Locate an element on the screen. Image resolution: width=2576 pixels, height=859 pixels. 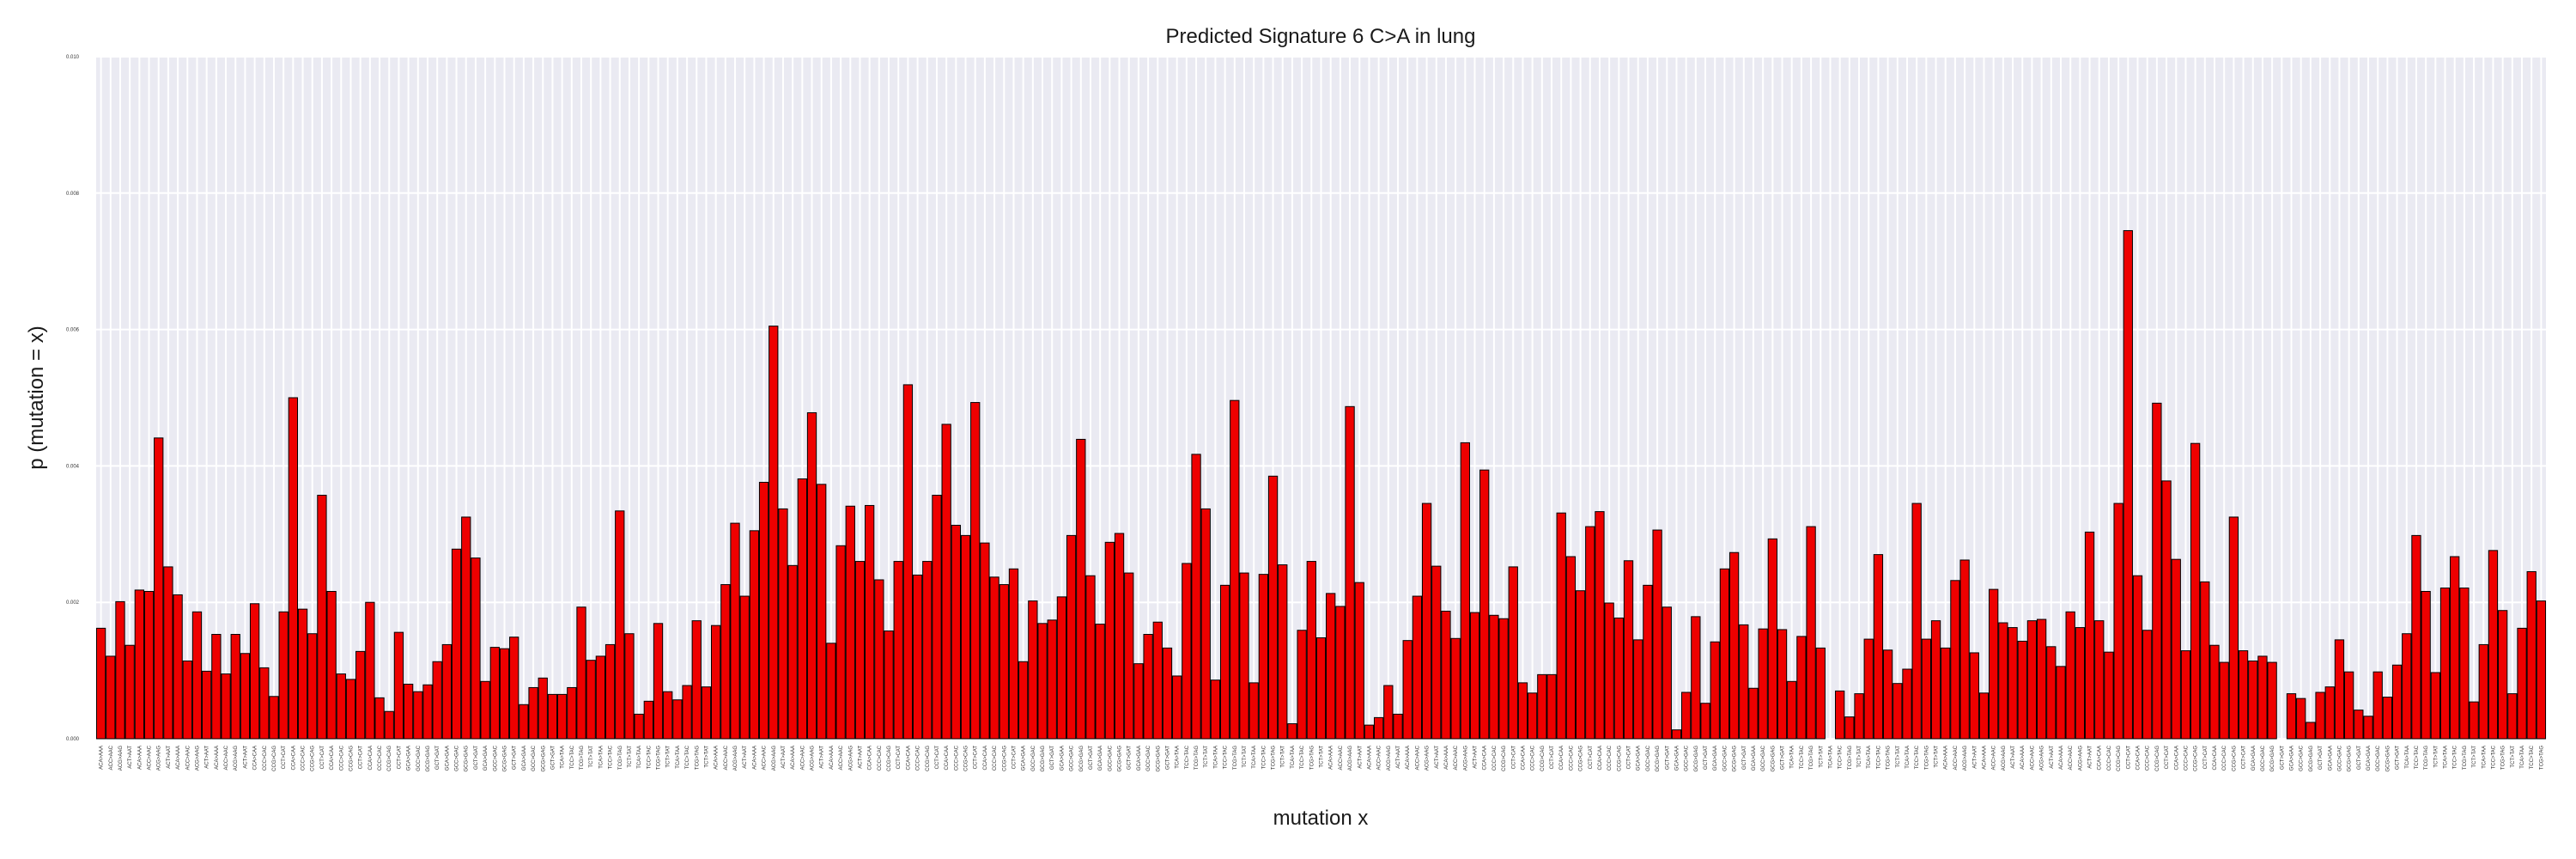
y-tick-label: 0.010 is located at coordinates (73, 57).